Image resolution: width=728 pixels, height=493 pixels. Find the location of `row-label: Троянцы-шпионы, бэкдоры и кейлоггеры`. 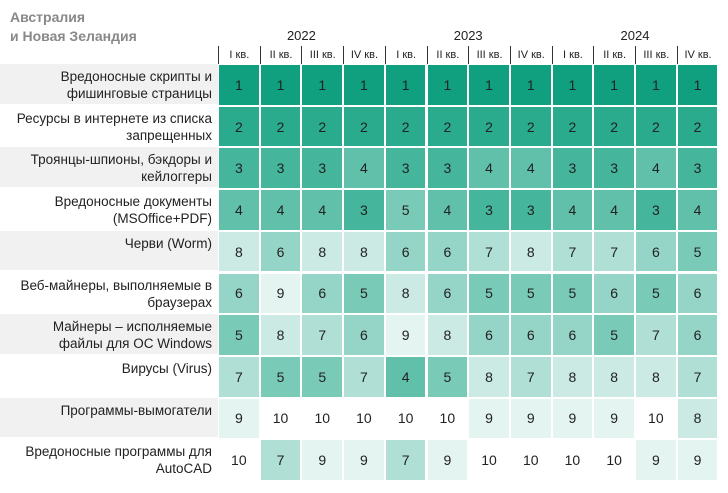

row-label: Троянцы-шпионы, бэкдоры и кейлоггеры is located at coordinates (109, 168).